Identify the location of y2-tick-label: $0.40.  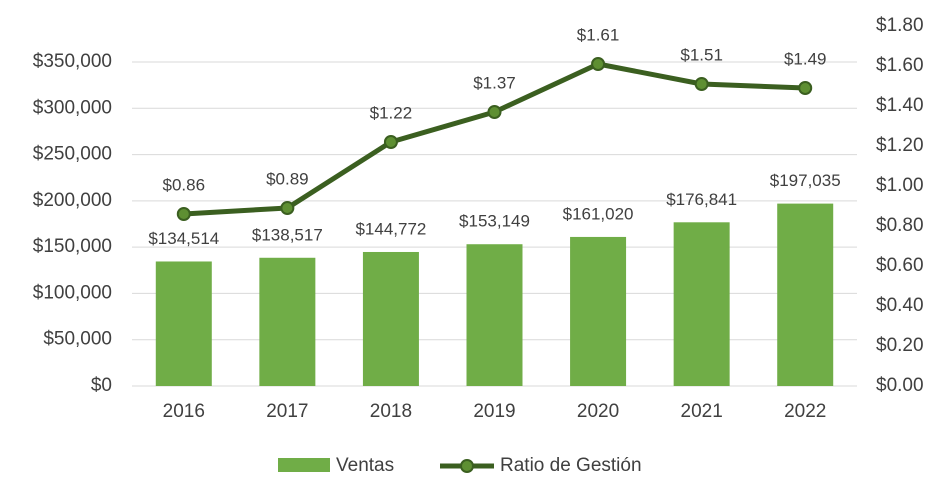
(900, 305).